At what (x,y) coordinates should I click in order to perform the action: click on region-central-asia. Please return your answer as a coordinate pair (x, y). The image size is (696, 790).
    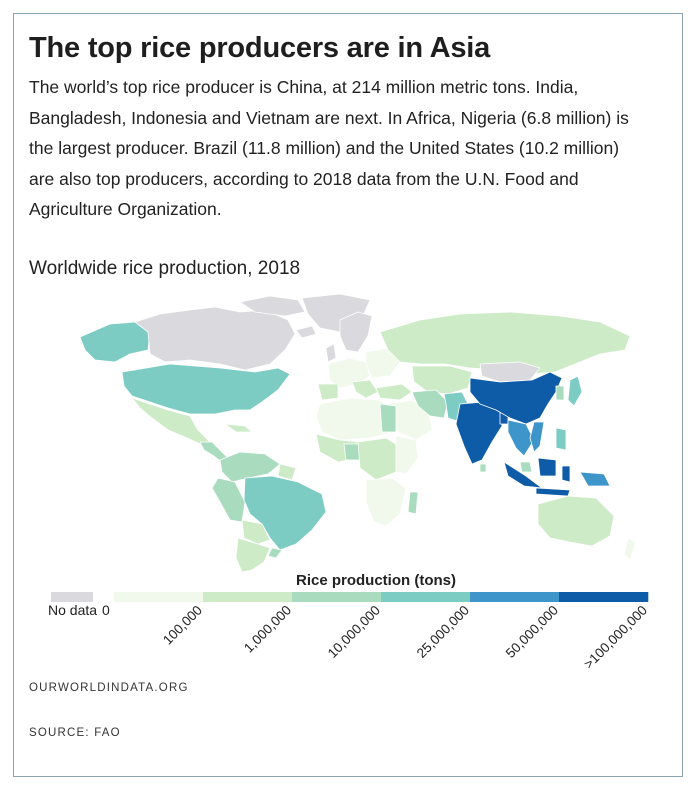
    Looking at the image, I should click on (442, 380).